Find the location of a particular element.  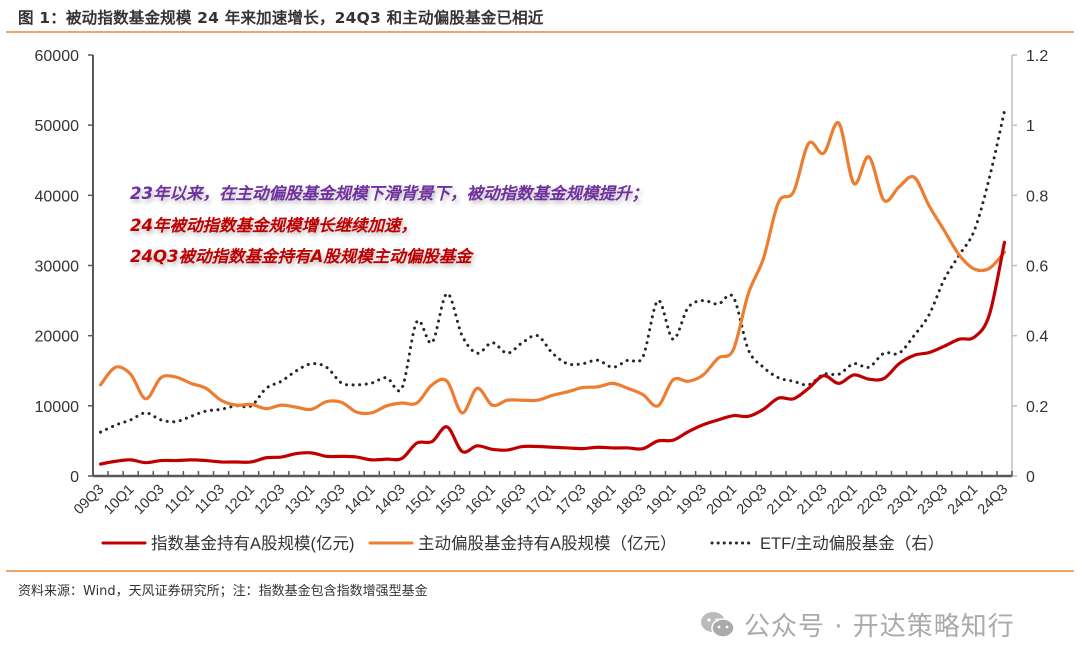

annotation-line-3: 24Q3被动指数基金持有A股规模主动偏股基金 is located at coordinates (301, 256).